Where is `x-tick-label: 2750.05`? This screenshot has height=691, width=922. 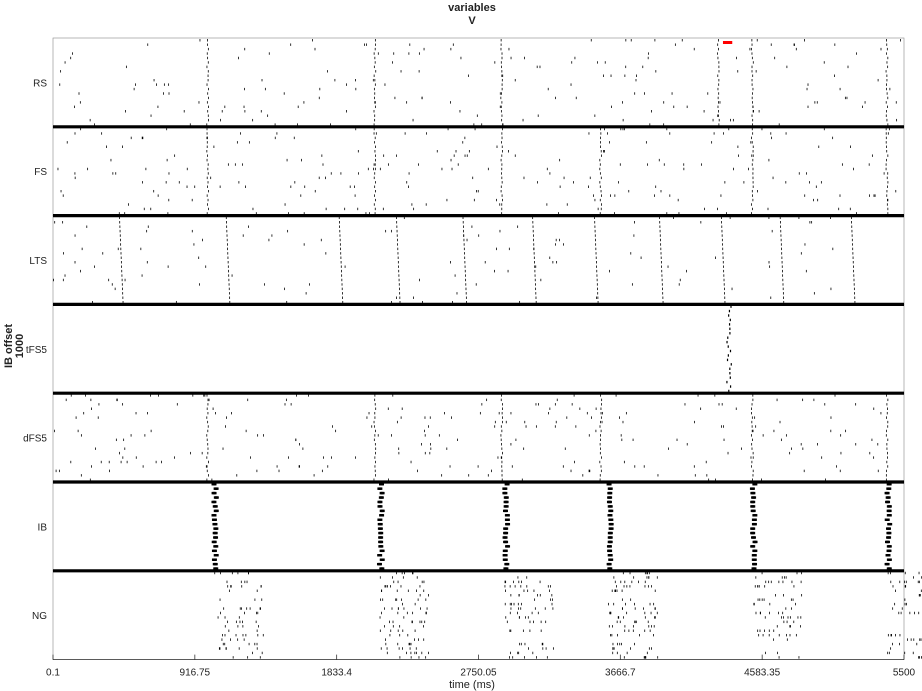
x-tick-label: 2750.05 is located at coordinates (478, 673).